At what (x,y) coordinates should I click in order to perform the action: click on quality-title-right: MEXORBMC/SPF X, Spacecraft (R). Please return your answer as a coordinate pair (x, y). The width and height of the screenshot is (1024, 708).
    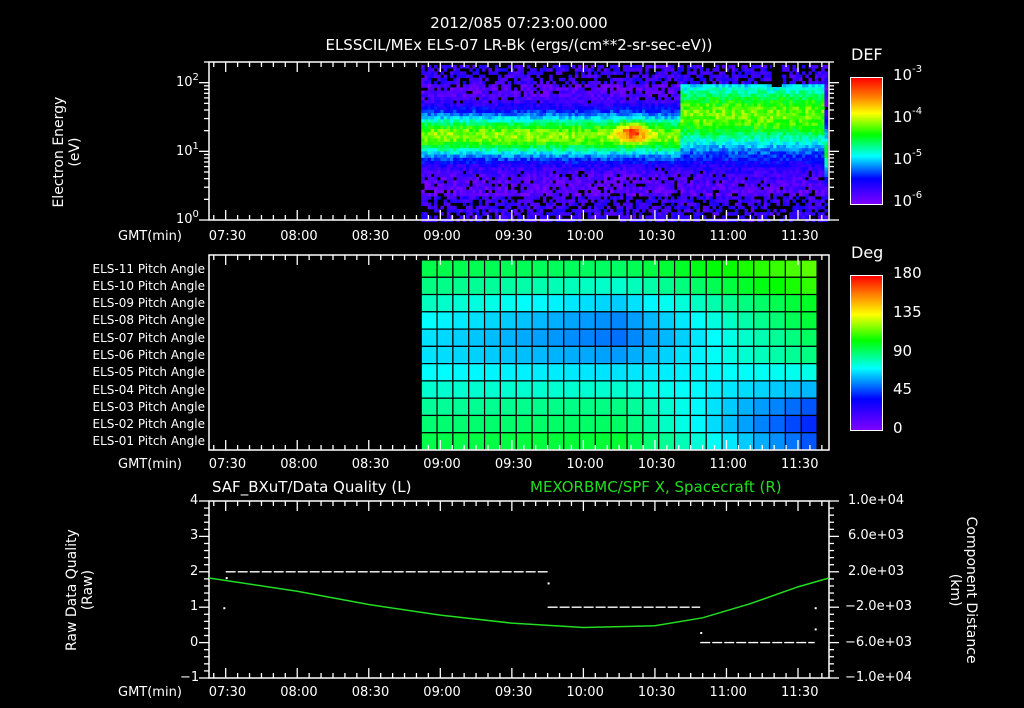
    Looking at the image, I should click on (656, 487).